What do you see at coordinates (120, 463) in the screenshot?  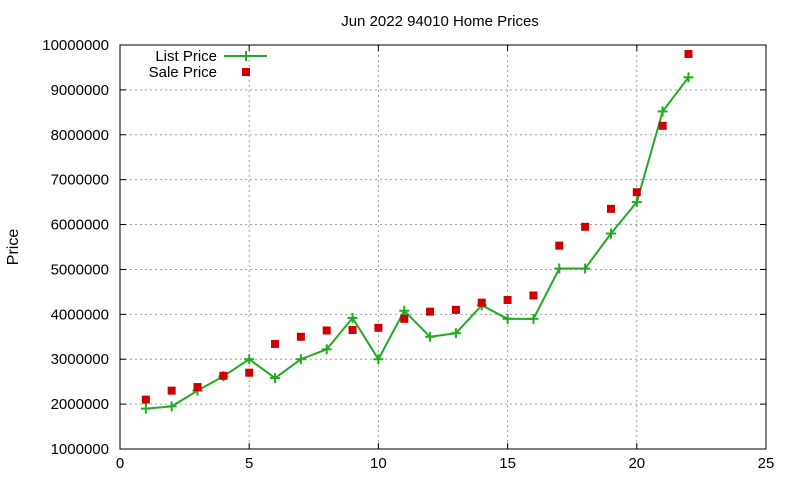 I see `x-tick-label: 0` at bounding box center [120, 463].